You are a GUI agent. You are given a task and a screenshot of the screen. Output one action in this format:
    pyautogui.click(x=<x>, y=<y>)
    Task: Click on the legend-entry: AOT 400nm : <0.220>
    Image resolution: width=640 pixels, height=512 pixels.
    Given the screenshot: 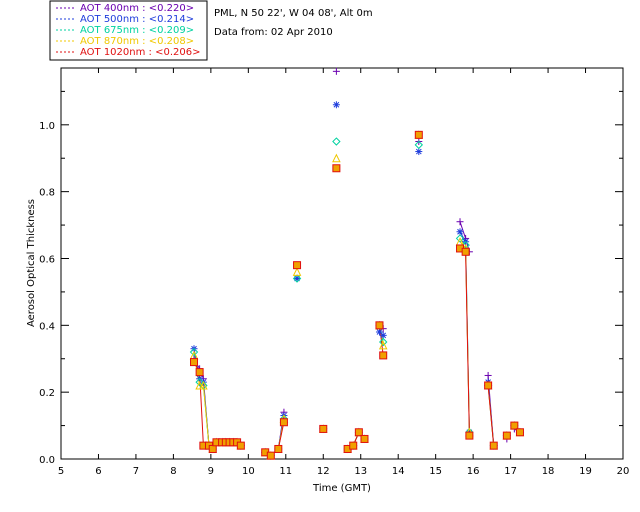 What is the action you would take?
    pyautogui.click(x=137, y=8)
    